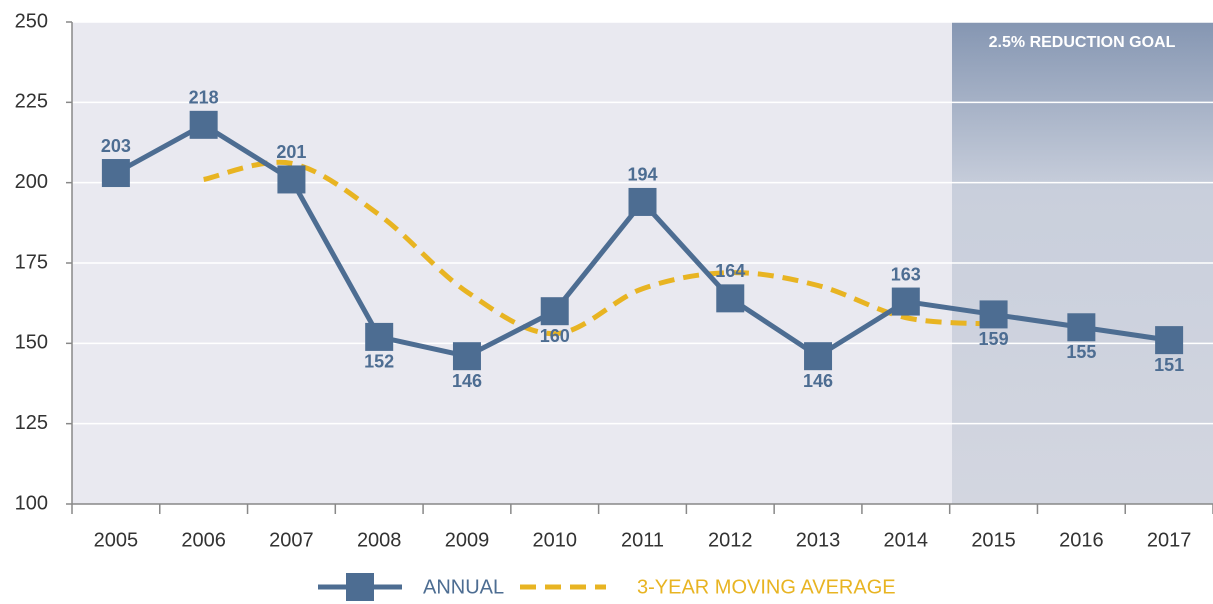  I want to click on legend-marker, so click(360, 587).